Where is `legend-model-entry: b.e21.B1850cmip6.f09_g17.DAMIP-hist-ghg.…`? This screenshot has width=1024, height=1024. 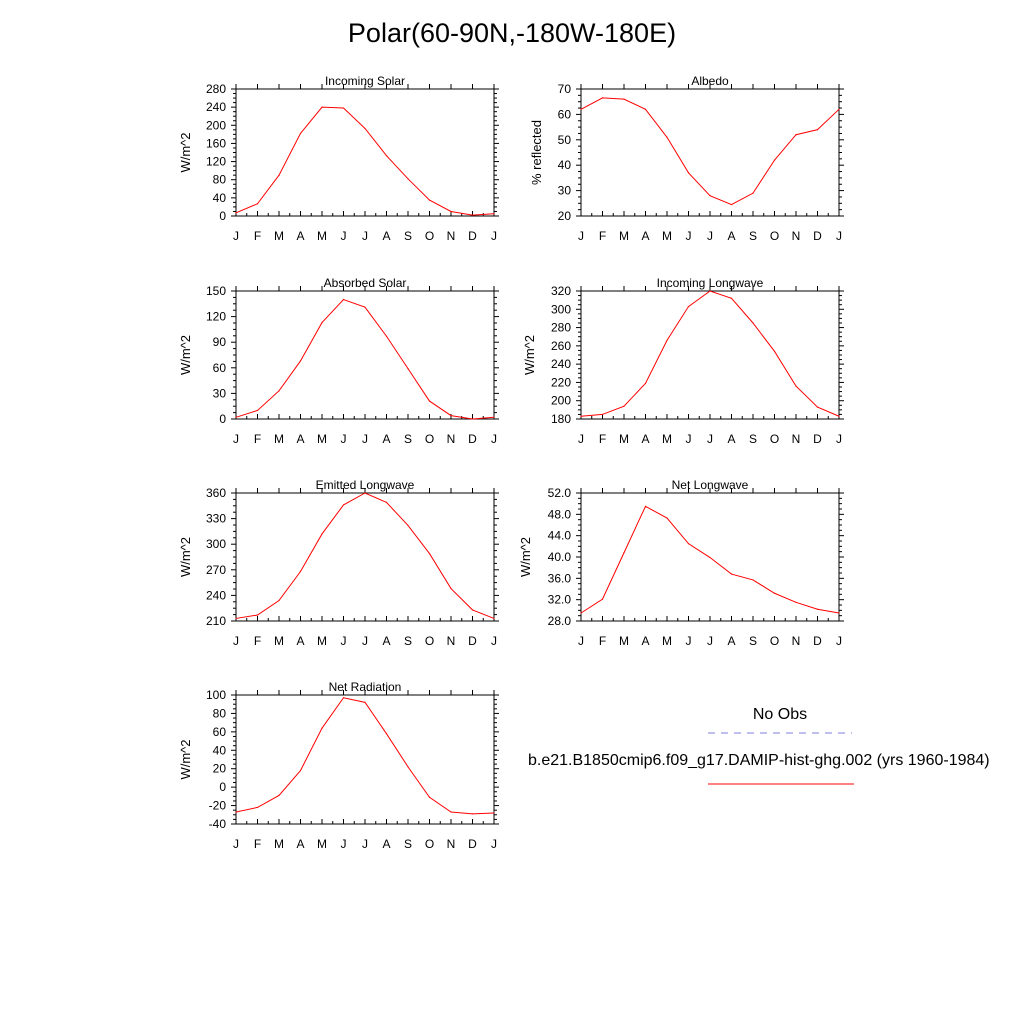
legend-model-entry: b.e21.B1850cmip6.f09_g17.DAMIP-hist-ghg.… is located at coordinates (776, 761).